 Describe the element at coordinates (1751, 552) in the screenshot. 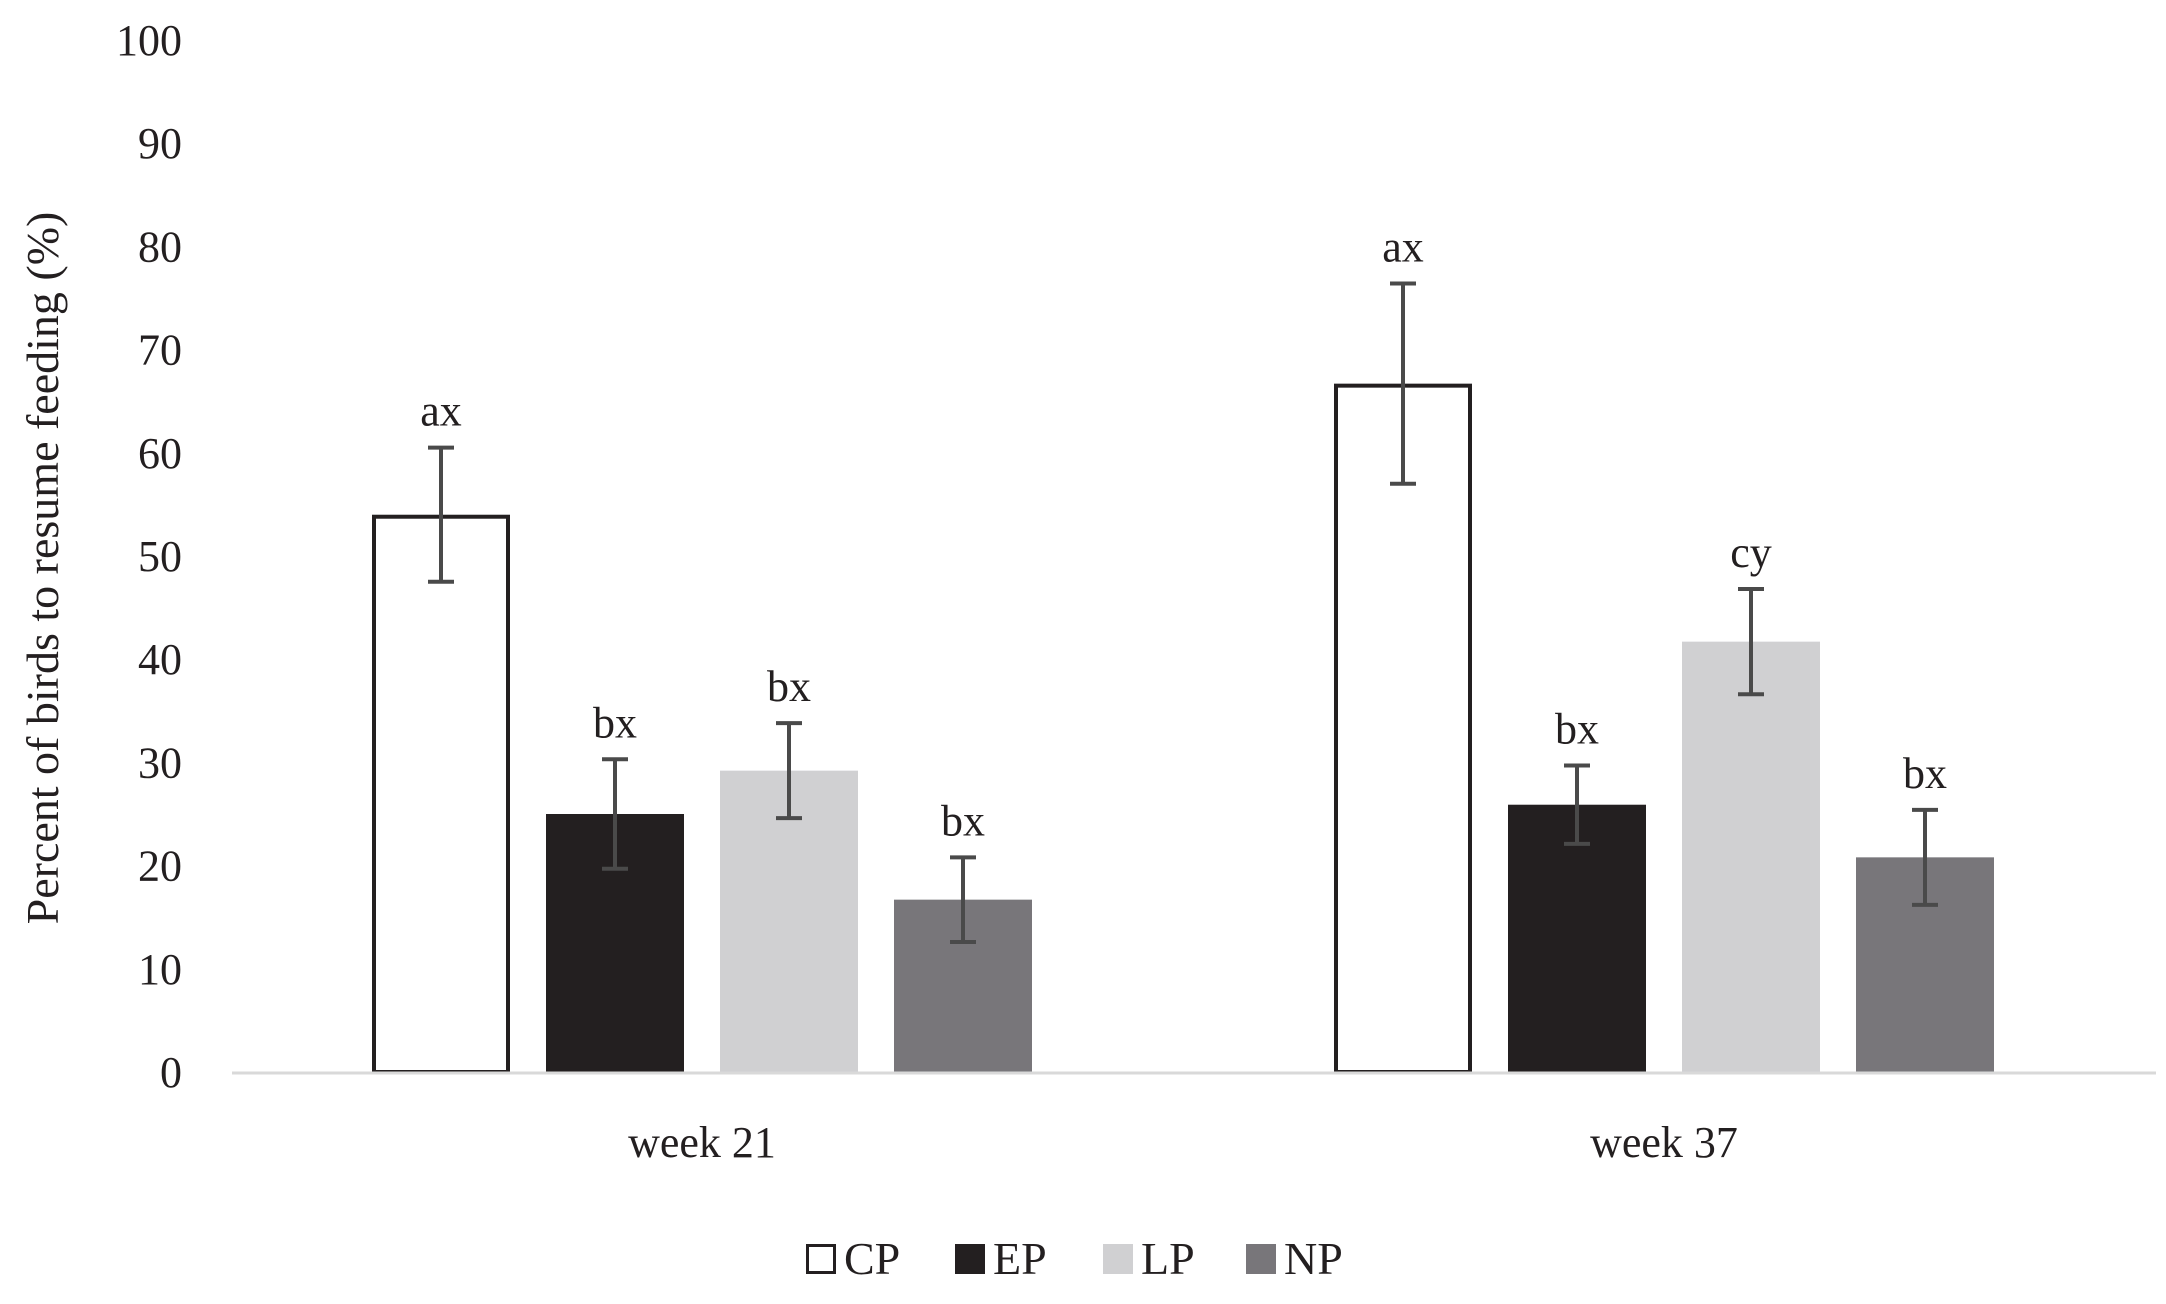

I see `significance-label: cy` at that location.